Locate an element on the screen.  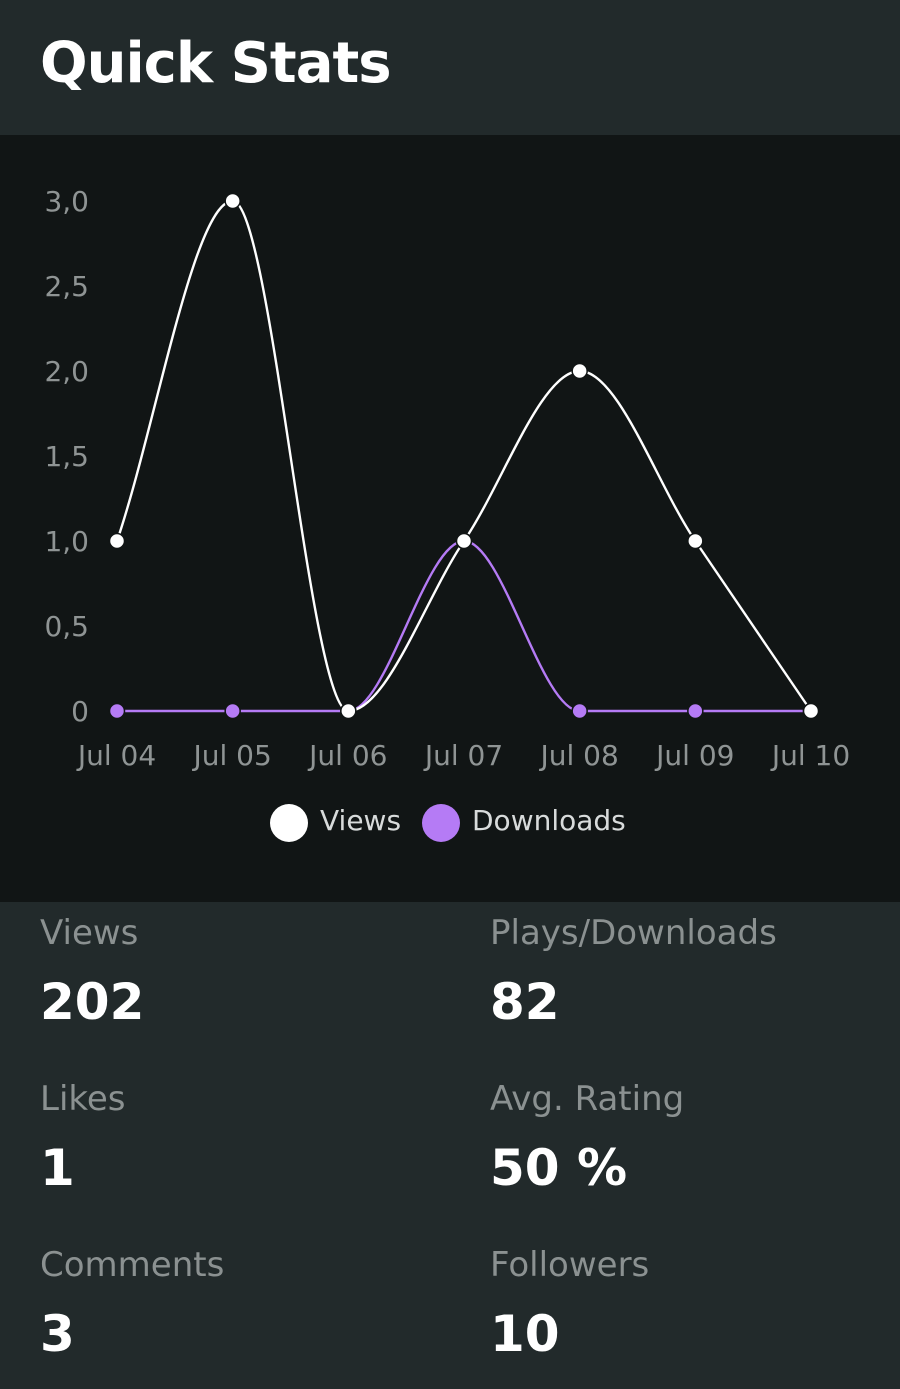
x-tick-label: Jul 08 is located at coordinates (579, 755).